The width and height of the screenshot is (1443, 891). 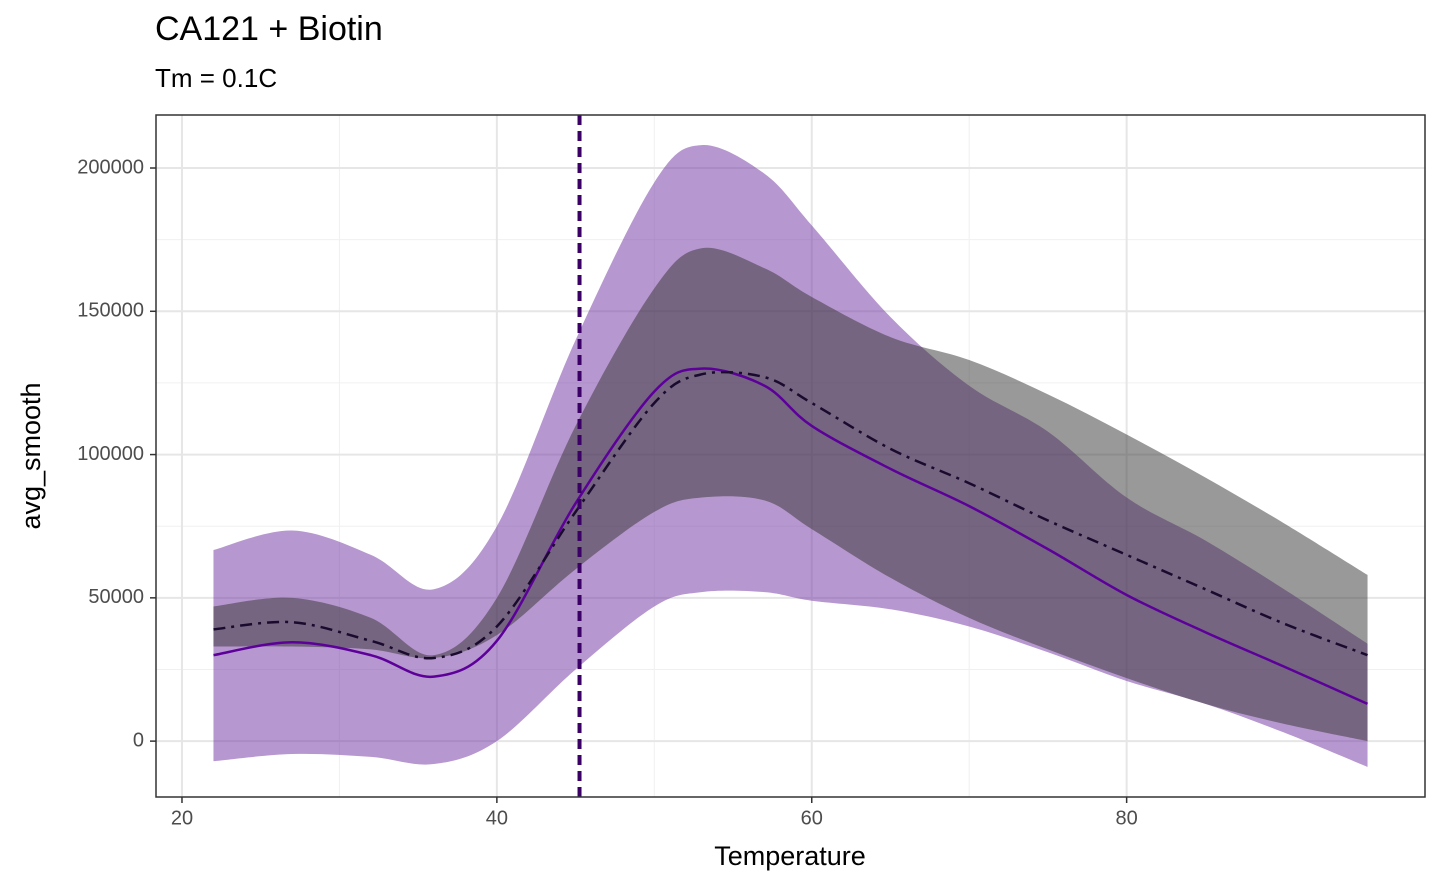 What do you see at coordinates (116, 597) in the screenshot?
I see `y-tick-label: 50000` at bounding box center [116, 597].